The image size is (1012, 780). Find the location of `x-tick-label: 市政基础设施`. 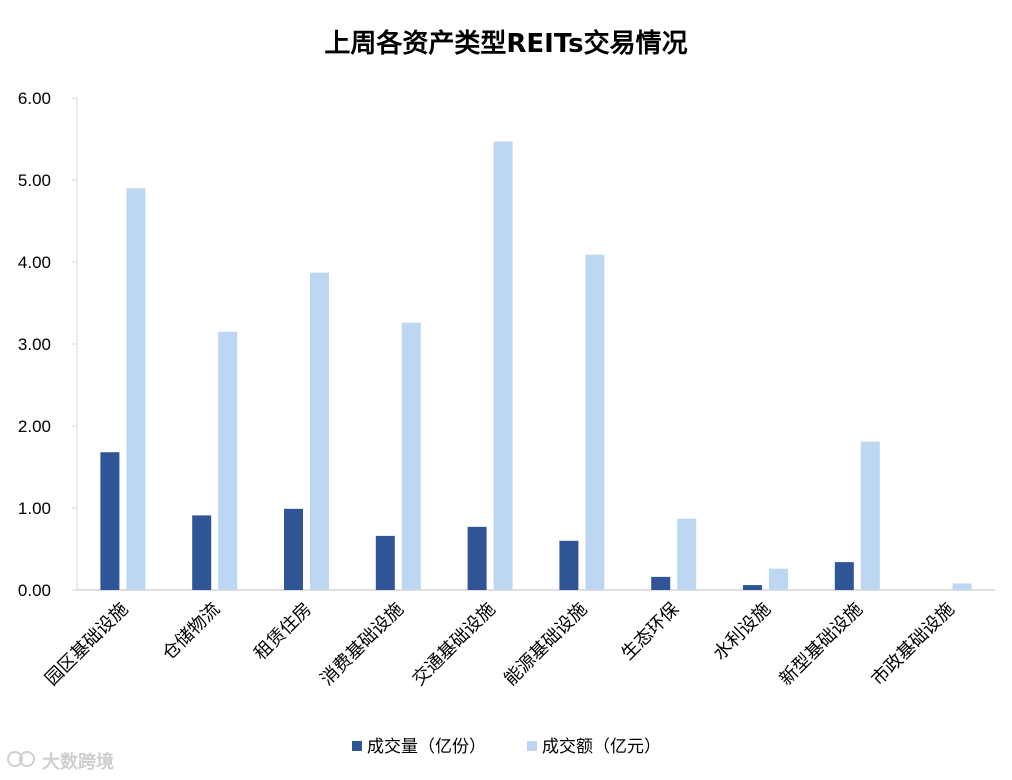

x-tick-label: 市政基础设施 is located at coordinates (912, 644).